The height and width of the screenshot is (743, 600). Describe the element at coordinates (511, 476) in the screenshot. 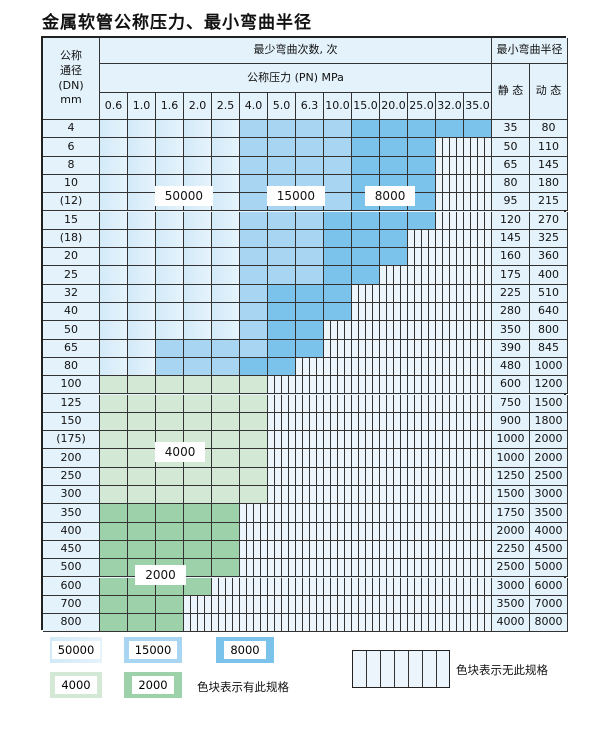

I see `static-radius-cell: 1250` at that location.